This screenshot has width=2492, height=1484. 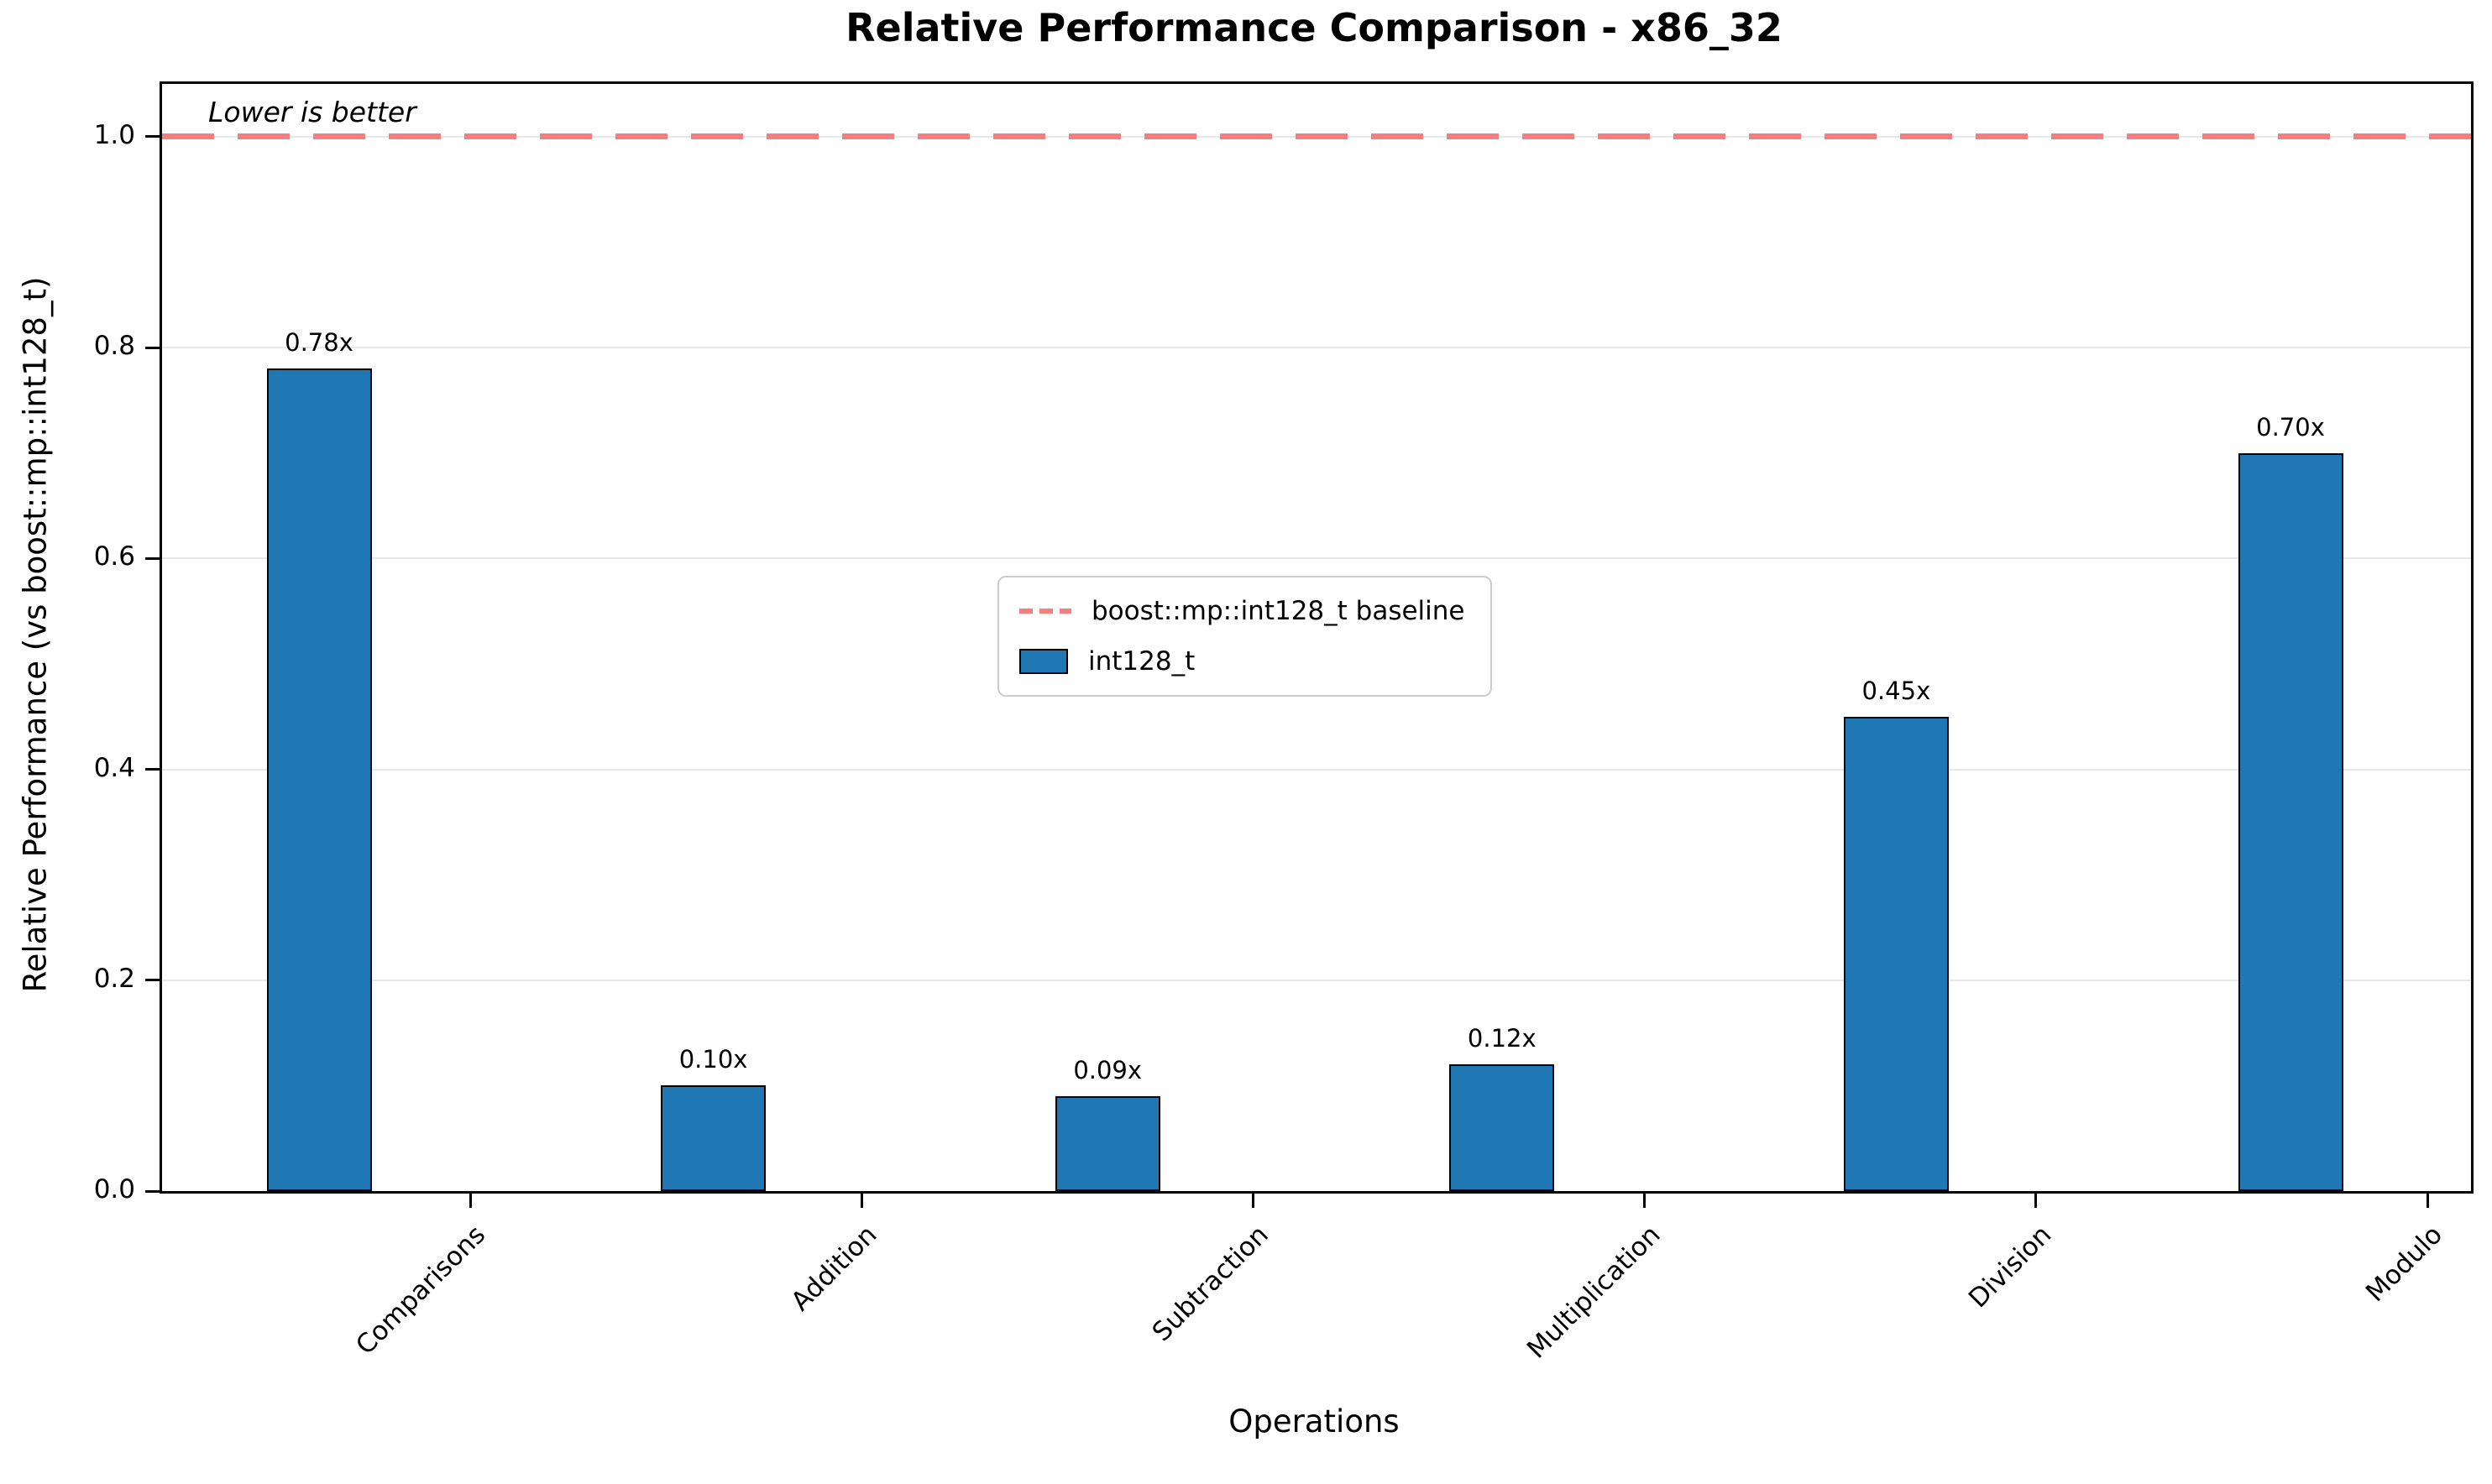 What do you see at coordinates (1279, 611) in the screenshot?
I see `legend-baseline-label: boost::mp::int128_t baseline` at bounding box center [1279, 611].